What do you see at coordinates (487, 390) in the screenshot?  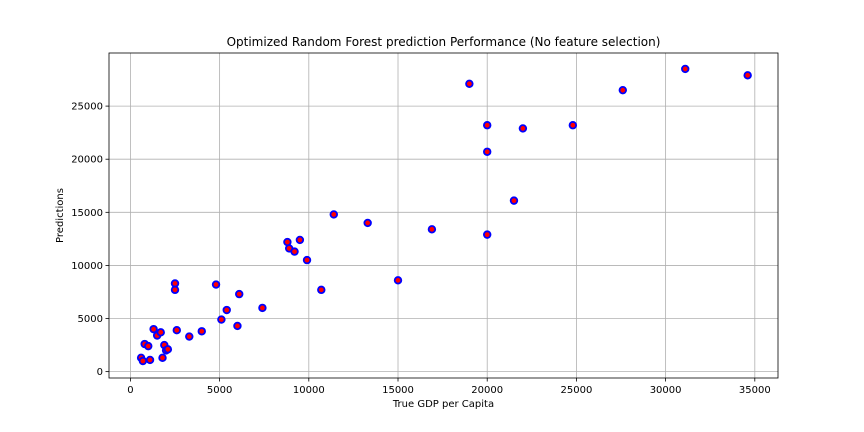 I see `x-tick-label: 20000` at bounding box center [487, 390].